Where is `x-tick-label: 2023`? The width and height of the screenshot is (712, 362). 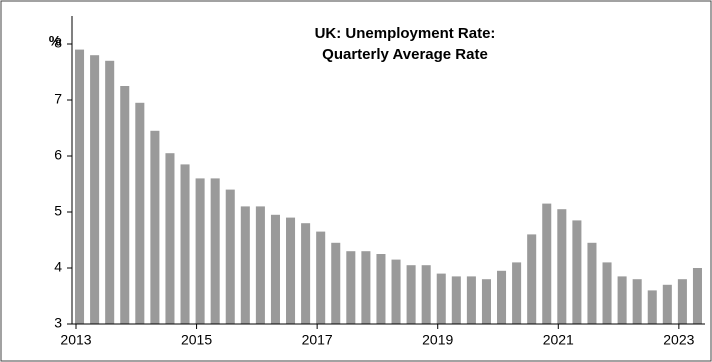 x-tick-label: 2023 is located at coordinates (678, 340).